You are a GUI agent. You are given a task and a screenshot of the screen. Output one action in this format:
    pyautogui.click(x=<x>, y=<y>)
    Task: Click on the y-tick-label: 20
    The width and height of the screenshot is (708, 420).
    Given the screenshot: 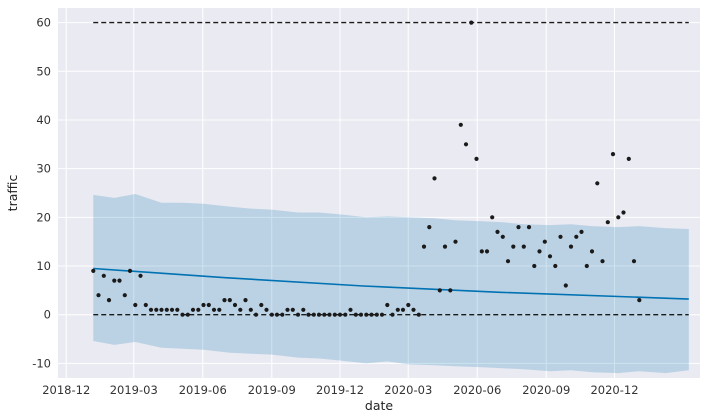 What is the action you would take?
    pyautogui.click(x=43, y=217)
    